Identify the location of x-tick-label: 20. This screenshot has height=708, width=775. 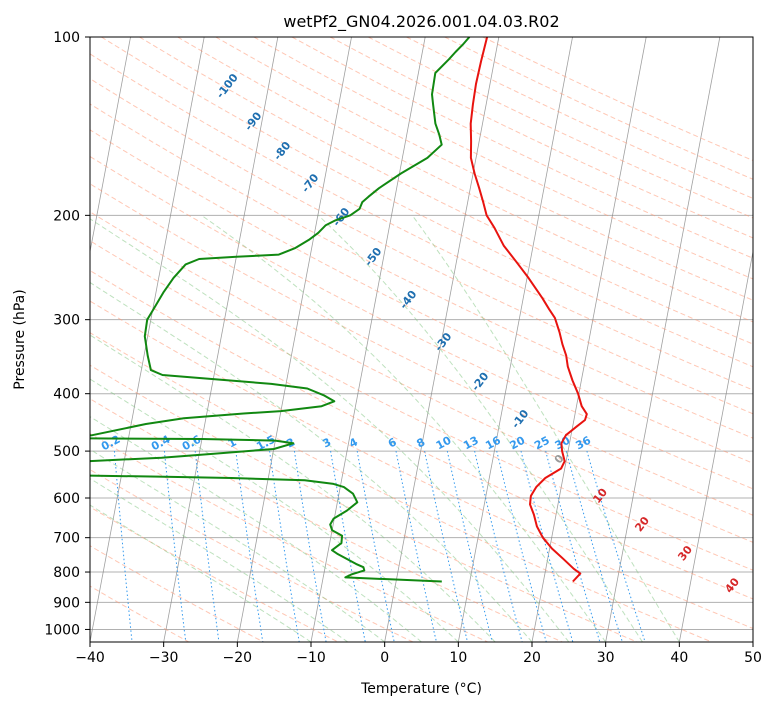
(532, 658).